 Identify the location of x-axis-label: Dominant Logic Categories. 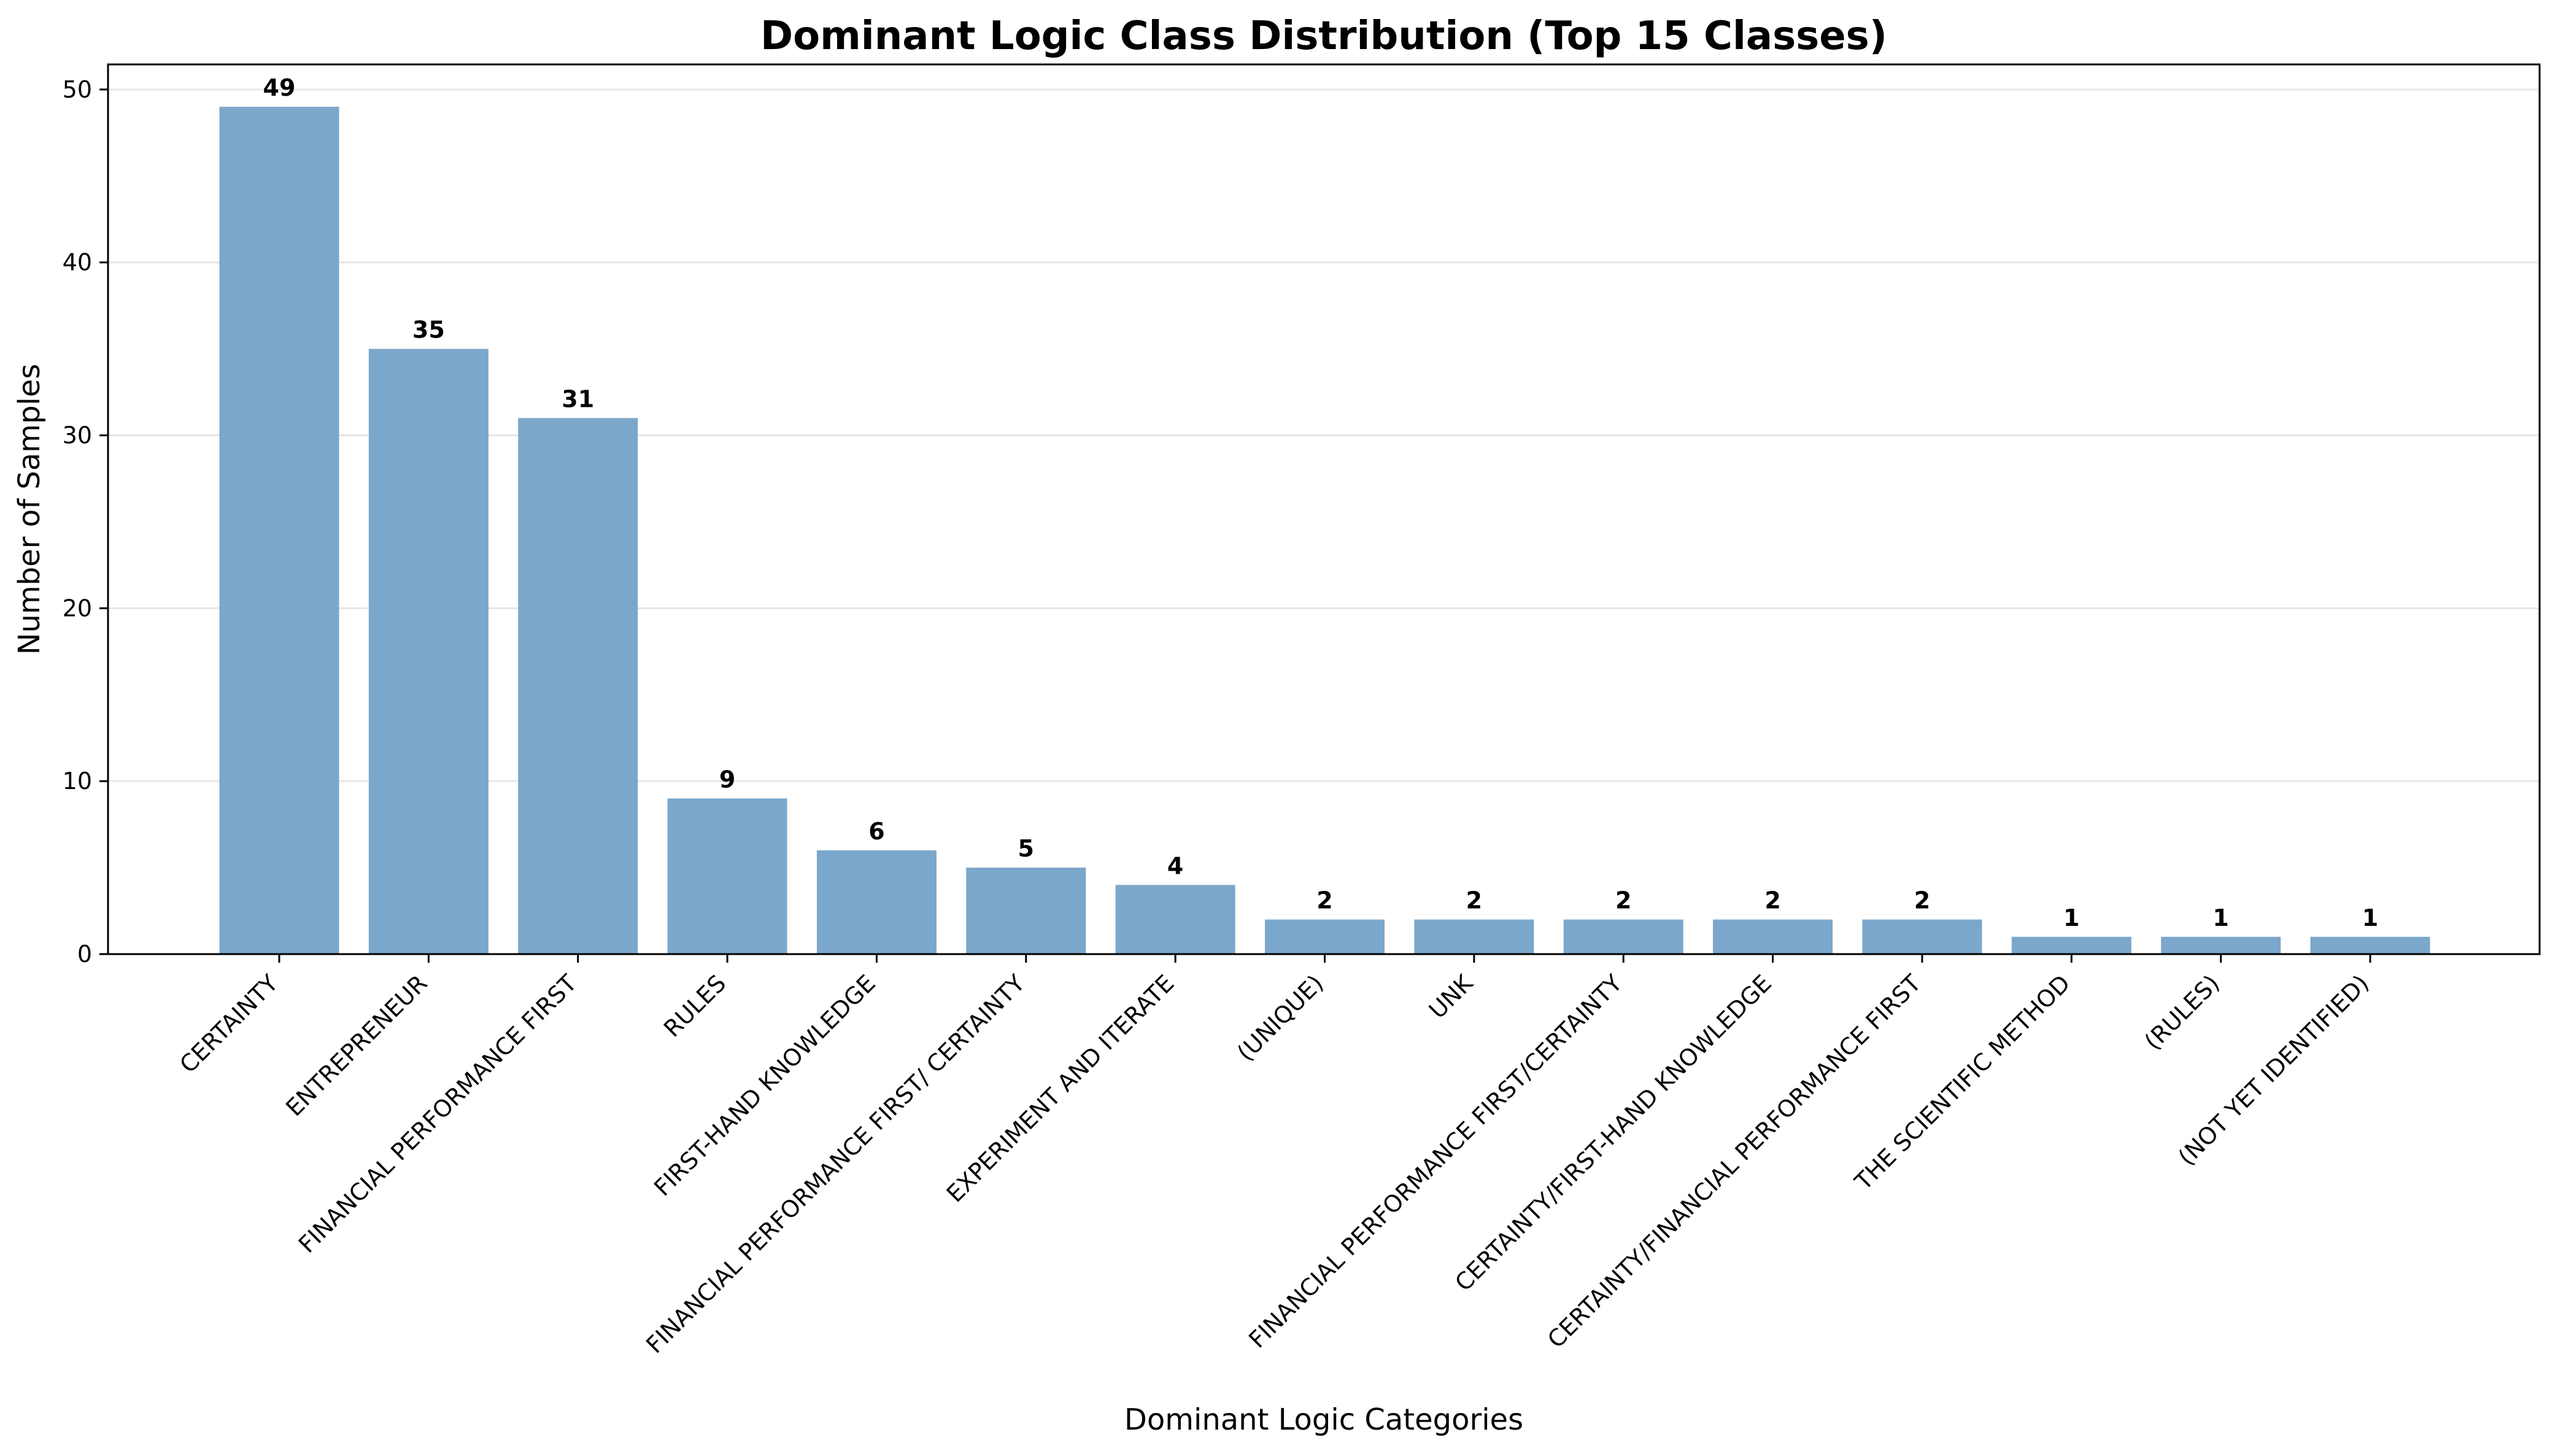
(1324, 1420).